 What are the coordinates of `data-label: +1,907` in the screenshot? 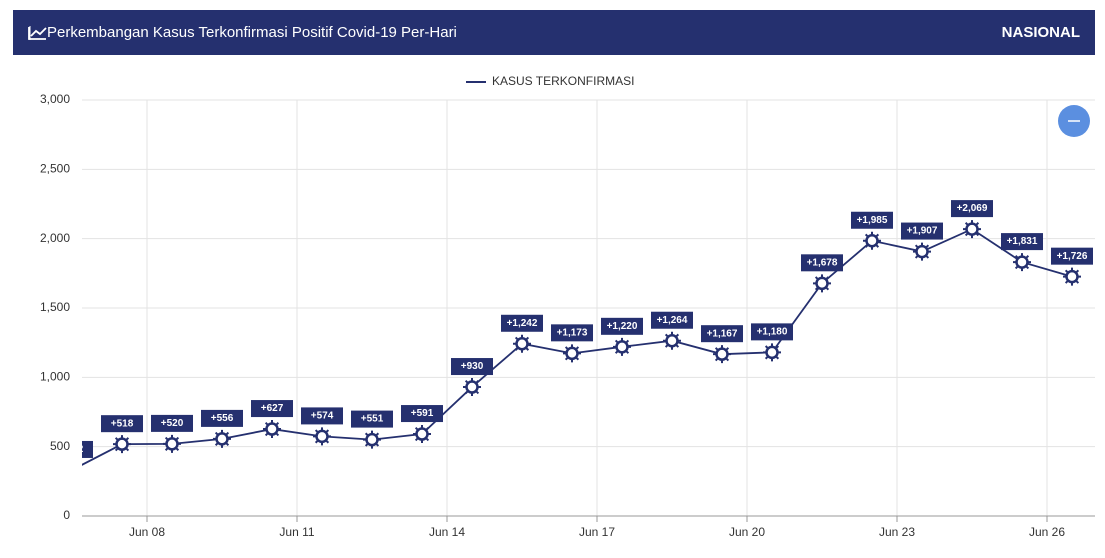 It's located at (922, 231).